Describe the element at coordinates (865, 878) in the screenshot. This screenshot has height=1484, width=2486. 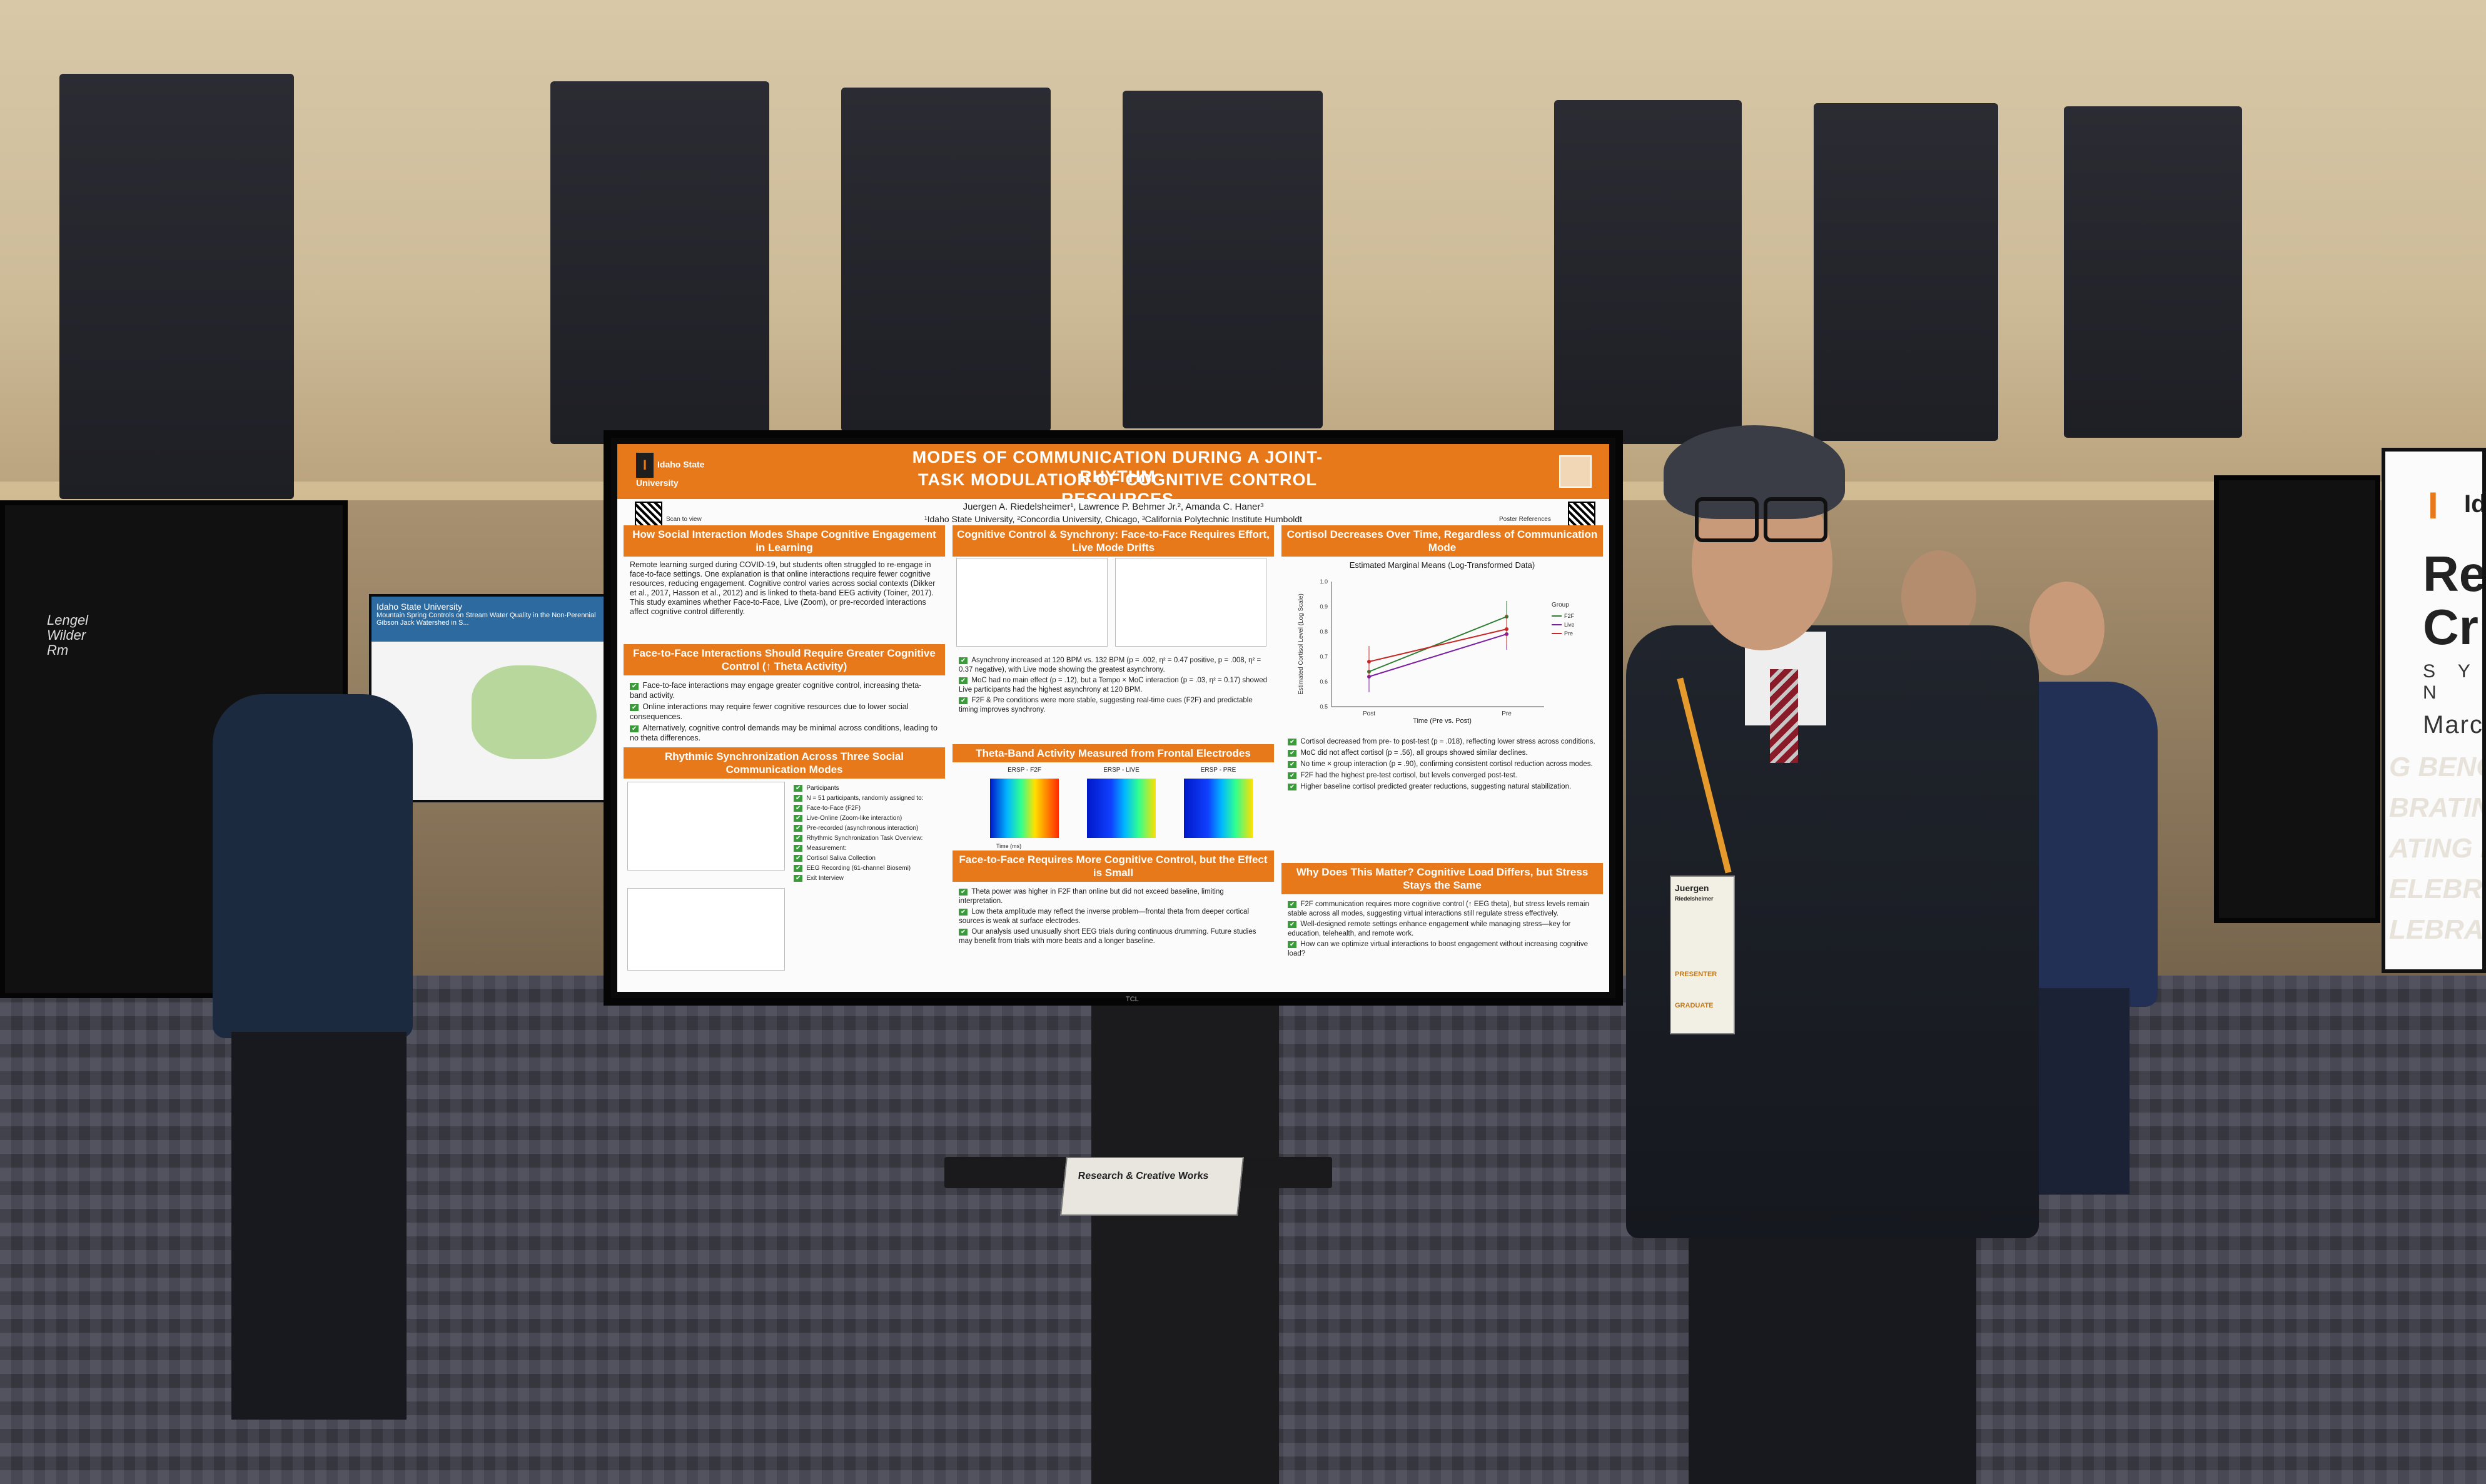
I see `methods-item: Exit Interview` at that location.